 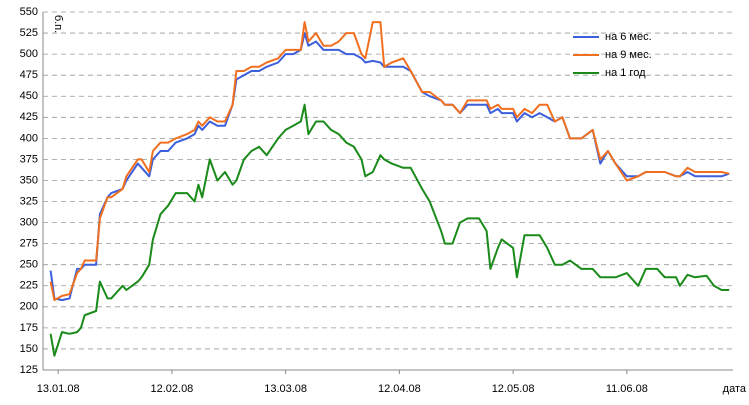 I want to click on y-tick-label: 350, so click(x=29, y=180).